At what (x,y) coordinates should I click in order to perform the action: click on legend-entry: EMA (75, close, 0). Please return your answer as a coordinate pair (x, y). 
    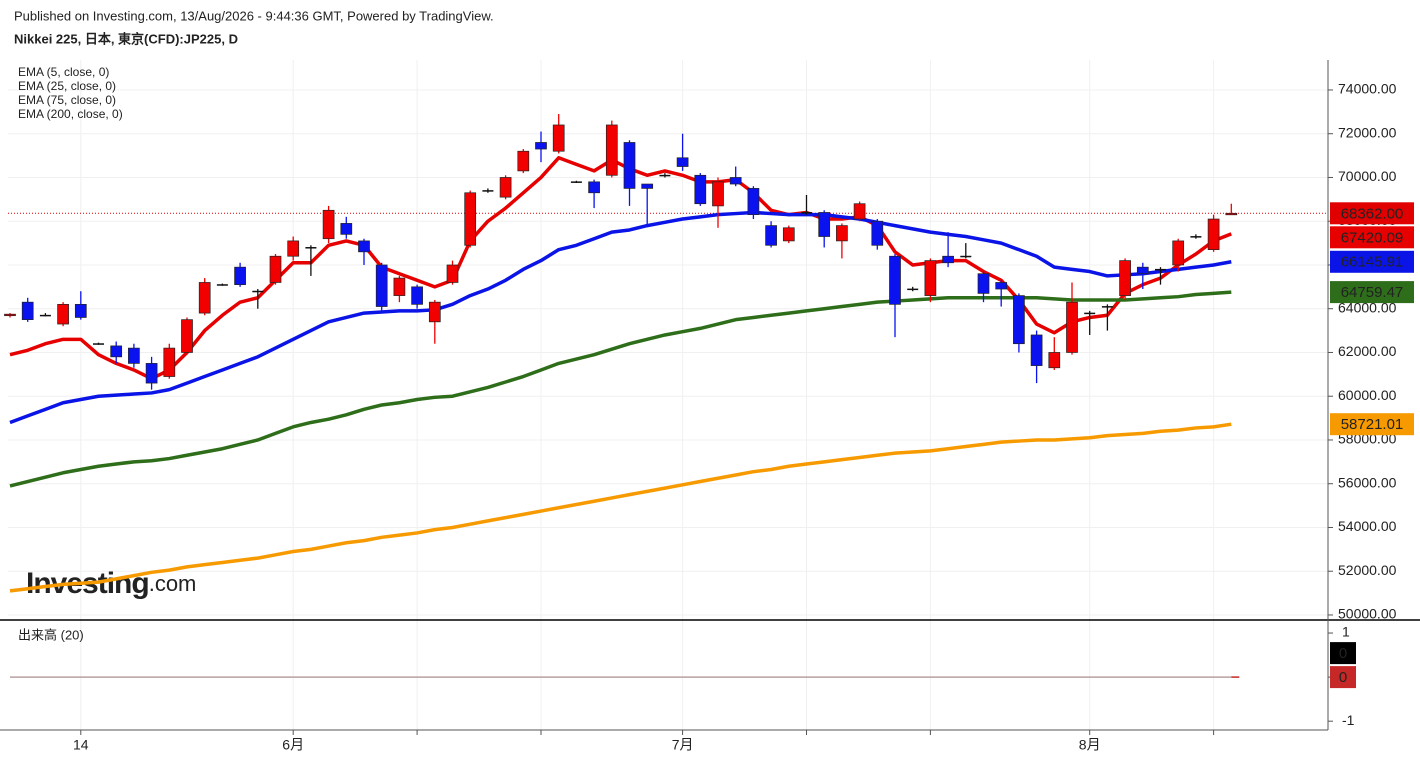
    Looking at the image, I should click on (67, 100).